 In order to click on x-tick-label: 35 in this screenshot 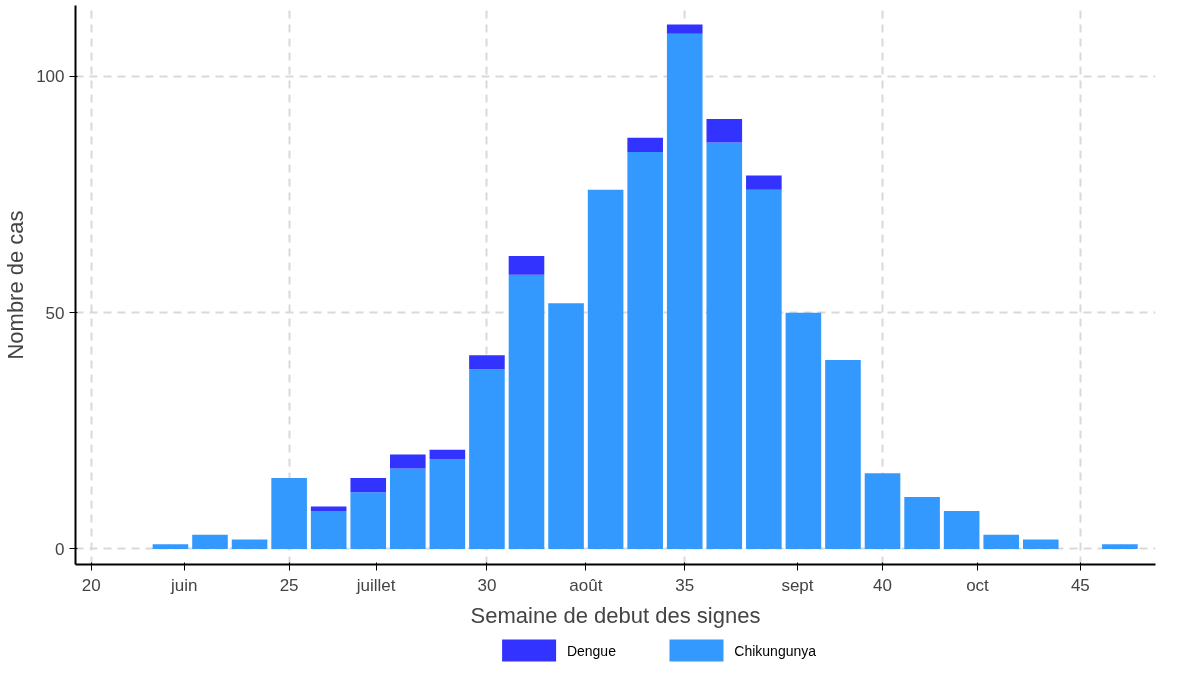, I will do `click(685, 585)`.